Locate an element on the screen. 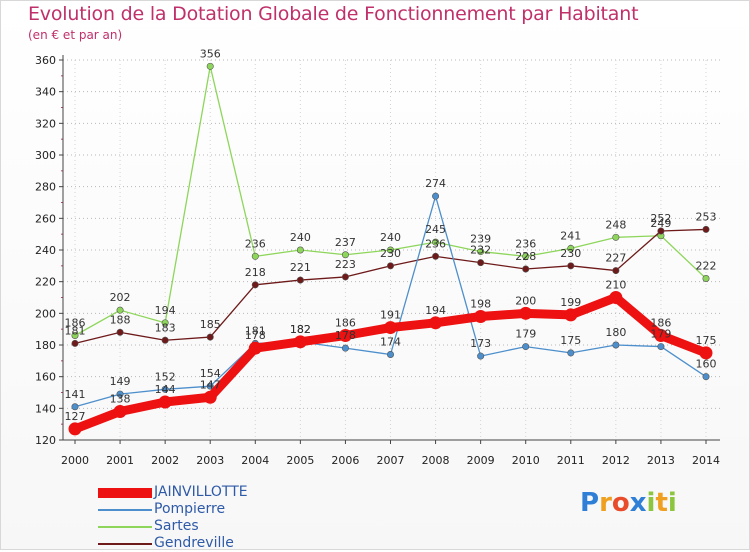 The height and width of the screenshot is (552, 750). data-label: 127 is located at coordinates (75, 416).